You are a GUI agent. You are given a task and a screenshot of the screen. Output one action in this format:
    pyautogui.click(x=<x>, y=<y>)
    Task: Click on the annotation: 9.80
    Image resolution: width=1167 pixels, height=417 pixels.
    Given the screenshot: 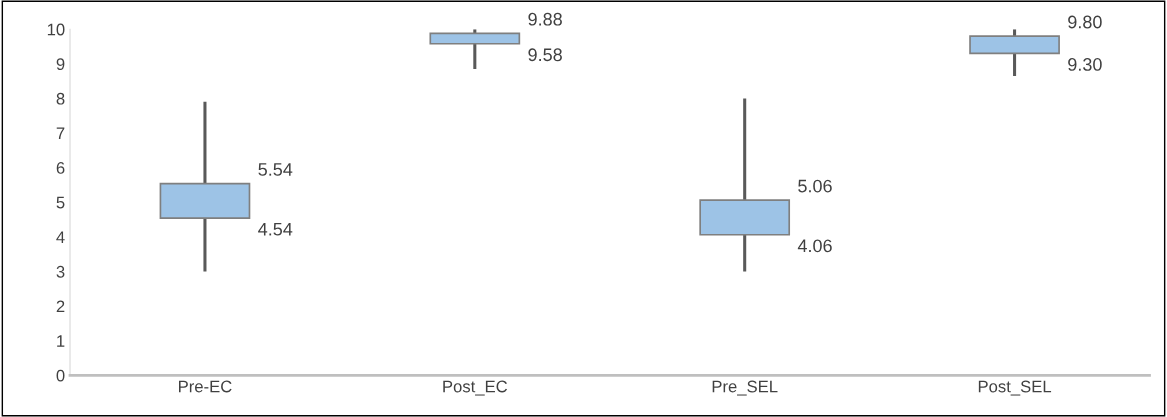 What is the action you would take?
    pyautogui.click(x=1085, y=22)
    